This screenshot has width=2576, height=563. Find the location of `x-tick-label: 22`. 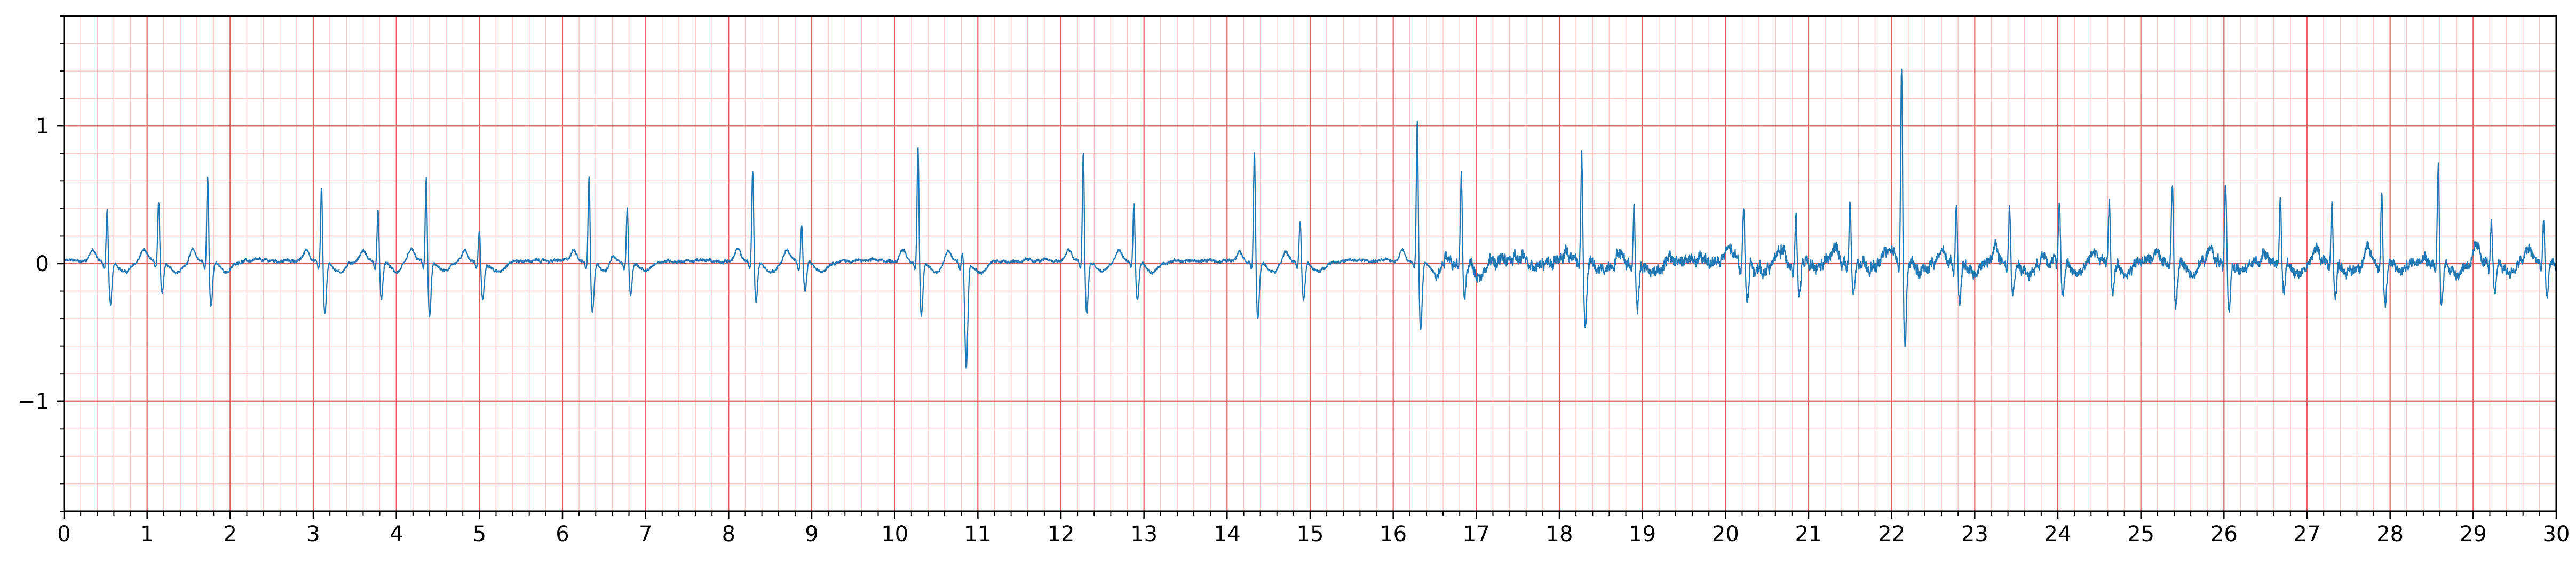

x-tick-label: 22 is located at coordinates (1891, 534).